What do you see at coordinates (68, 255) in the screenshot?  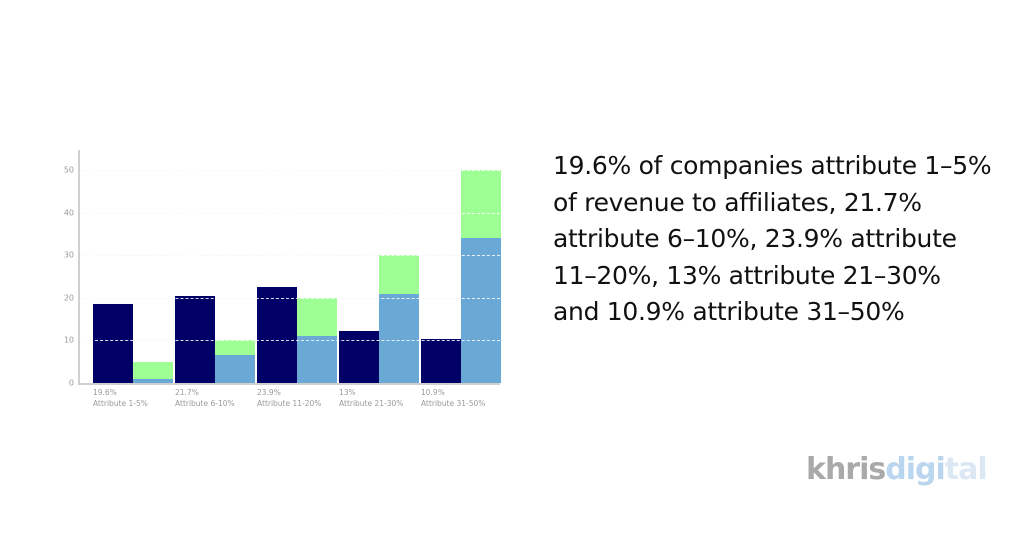 I see `y-tick-label: 30` at bounding box center [68, 255].